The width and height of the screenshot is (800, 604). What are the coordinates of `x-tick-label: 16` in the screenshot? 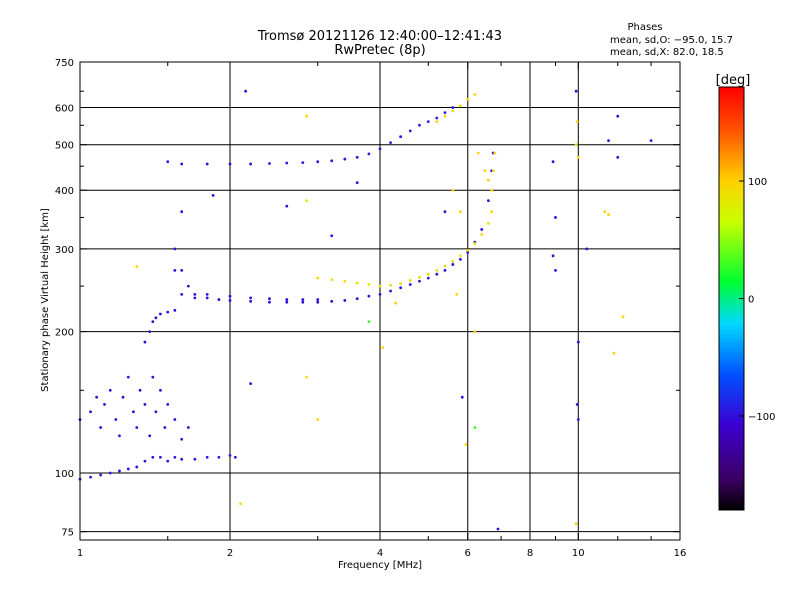 It's located at (680, 553).